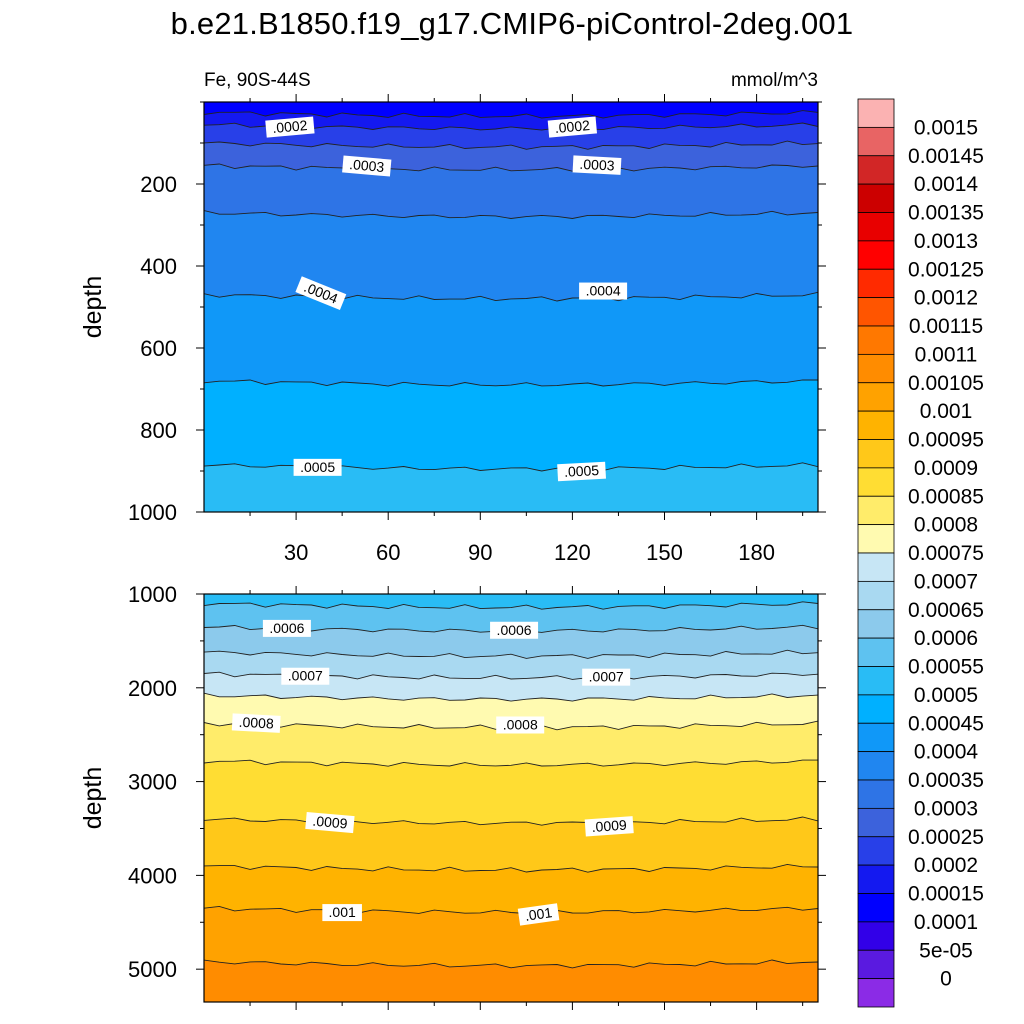 The width and height of the screenshot is (1024, 1024). What do you see at coordinates (946, 723) in the screenshot?
I see `colorbar-label: 0.00045` at bounding box center [946, 723].